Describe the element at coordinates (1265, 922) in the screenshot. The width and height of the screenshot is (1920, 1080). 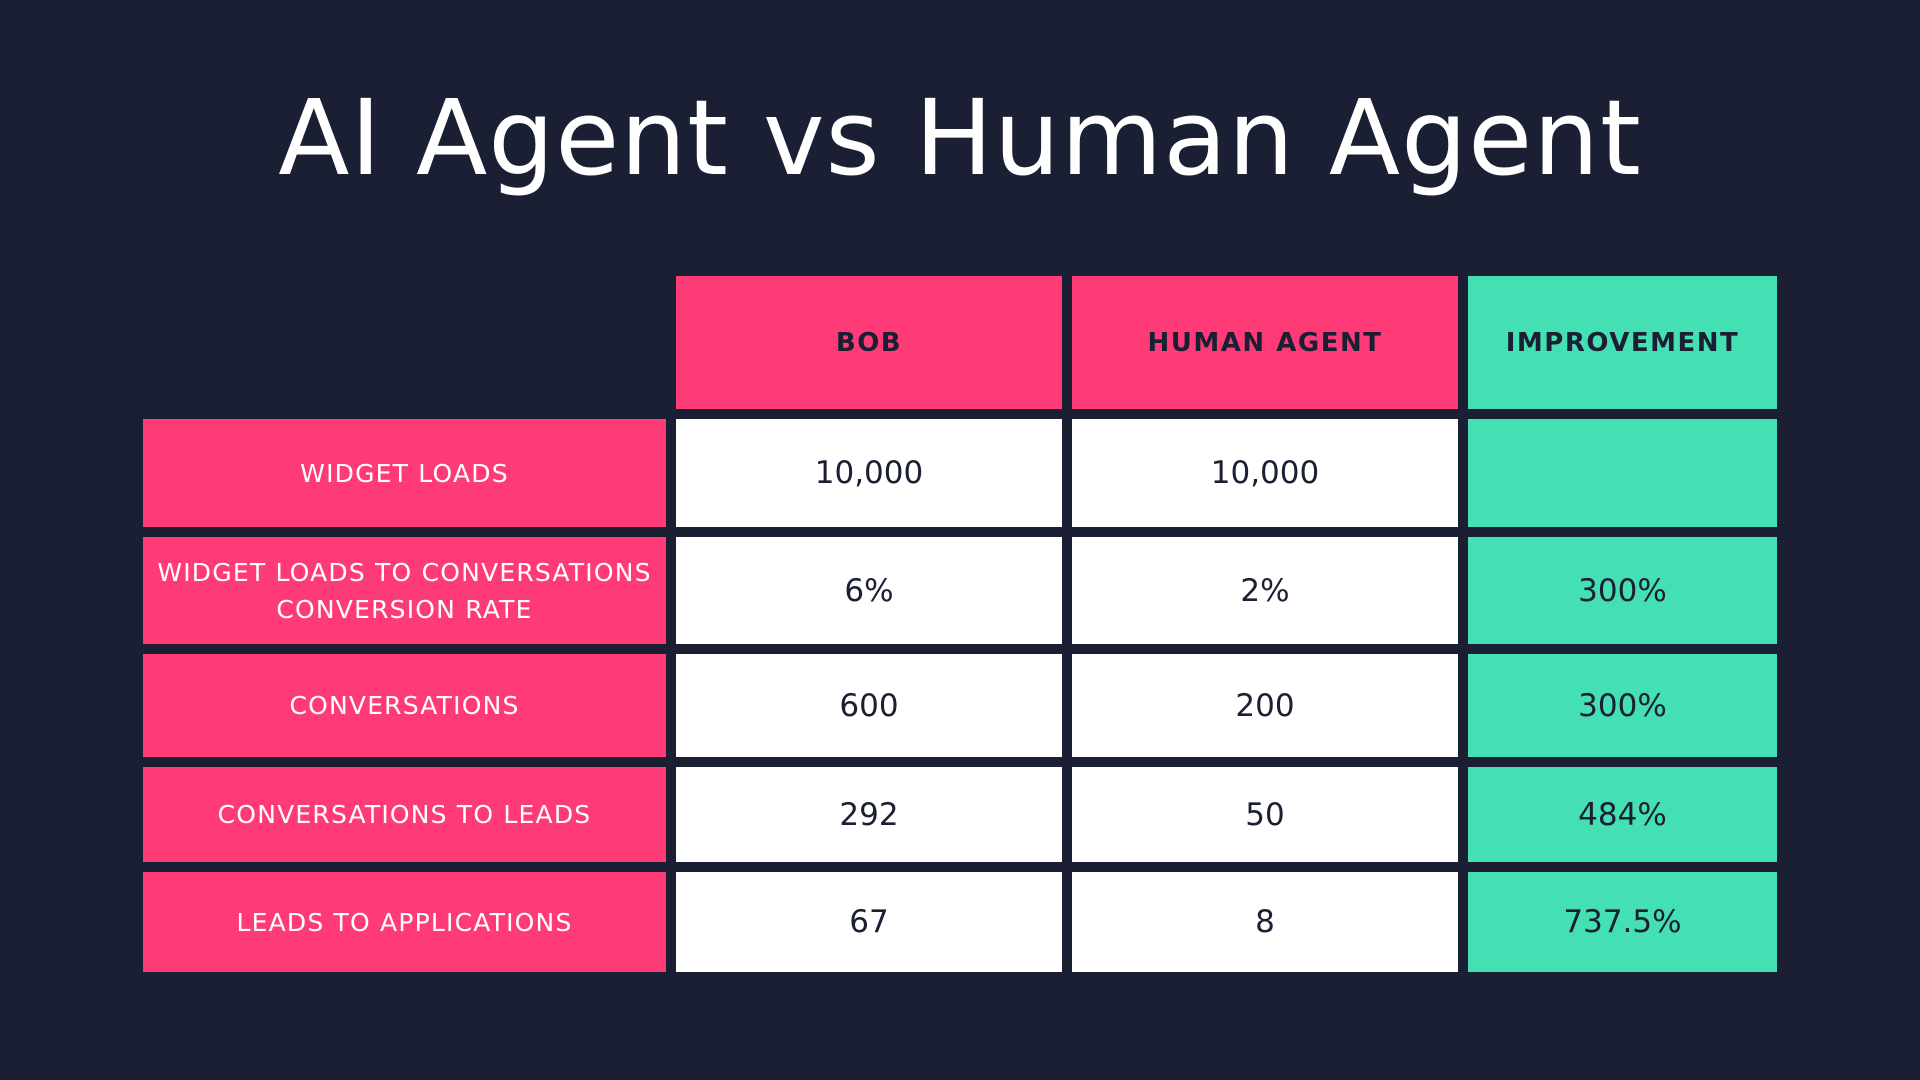
I see `cell-human-leads-to-applications: 8` at that location.